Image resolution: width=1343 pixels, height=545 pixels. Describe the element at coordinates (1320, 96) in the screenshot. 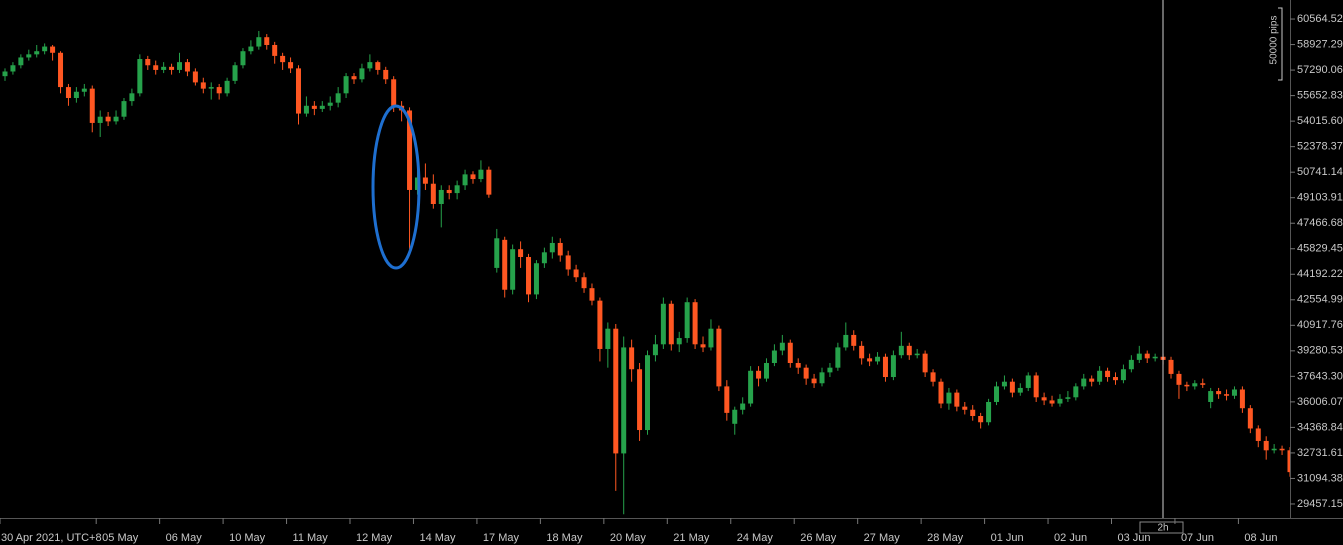

I see `y-tick-label: 55652.83` at that location.